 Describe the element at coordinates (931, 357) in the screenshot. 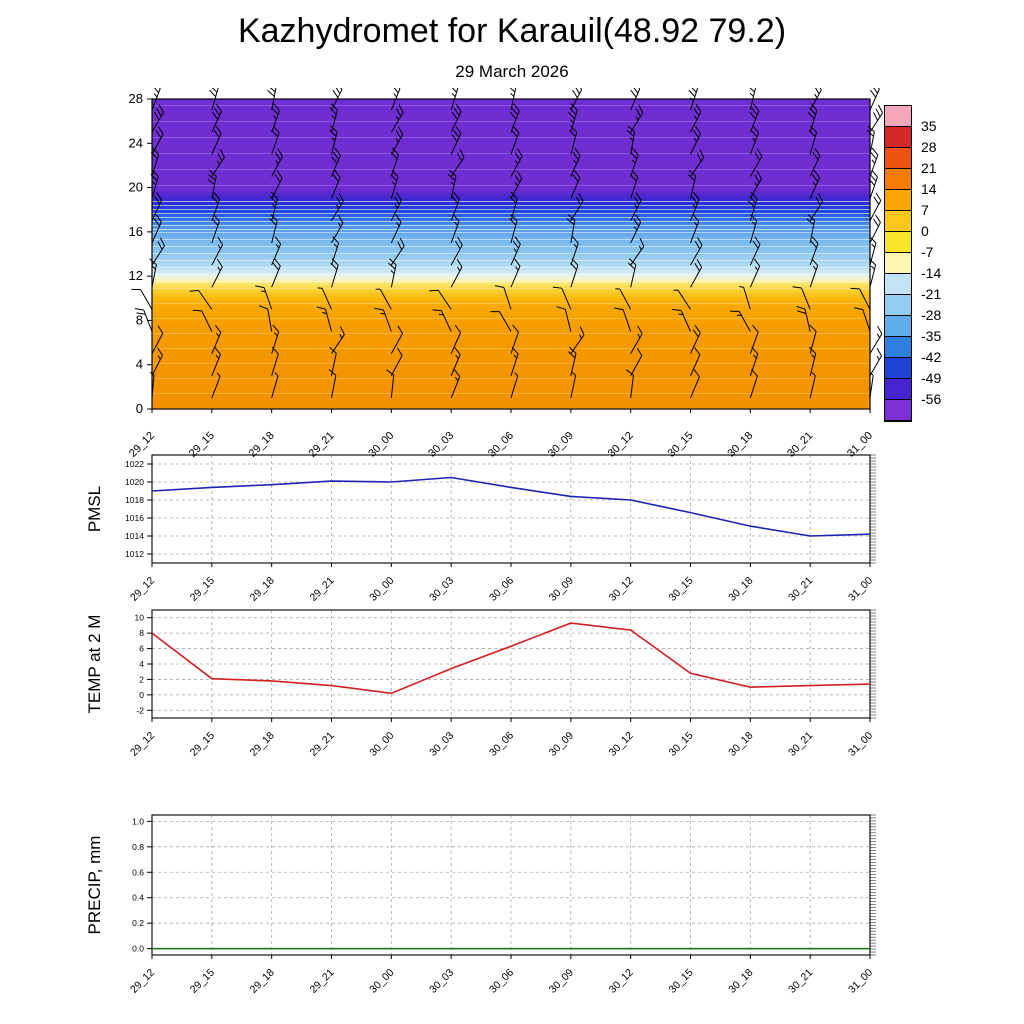

I see `colorbar-label: -42` at that location.